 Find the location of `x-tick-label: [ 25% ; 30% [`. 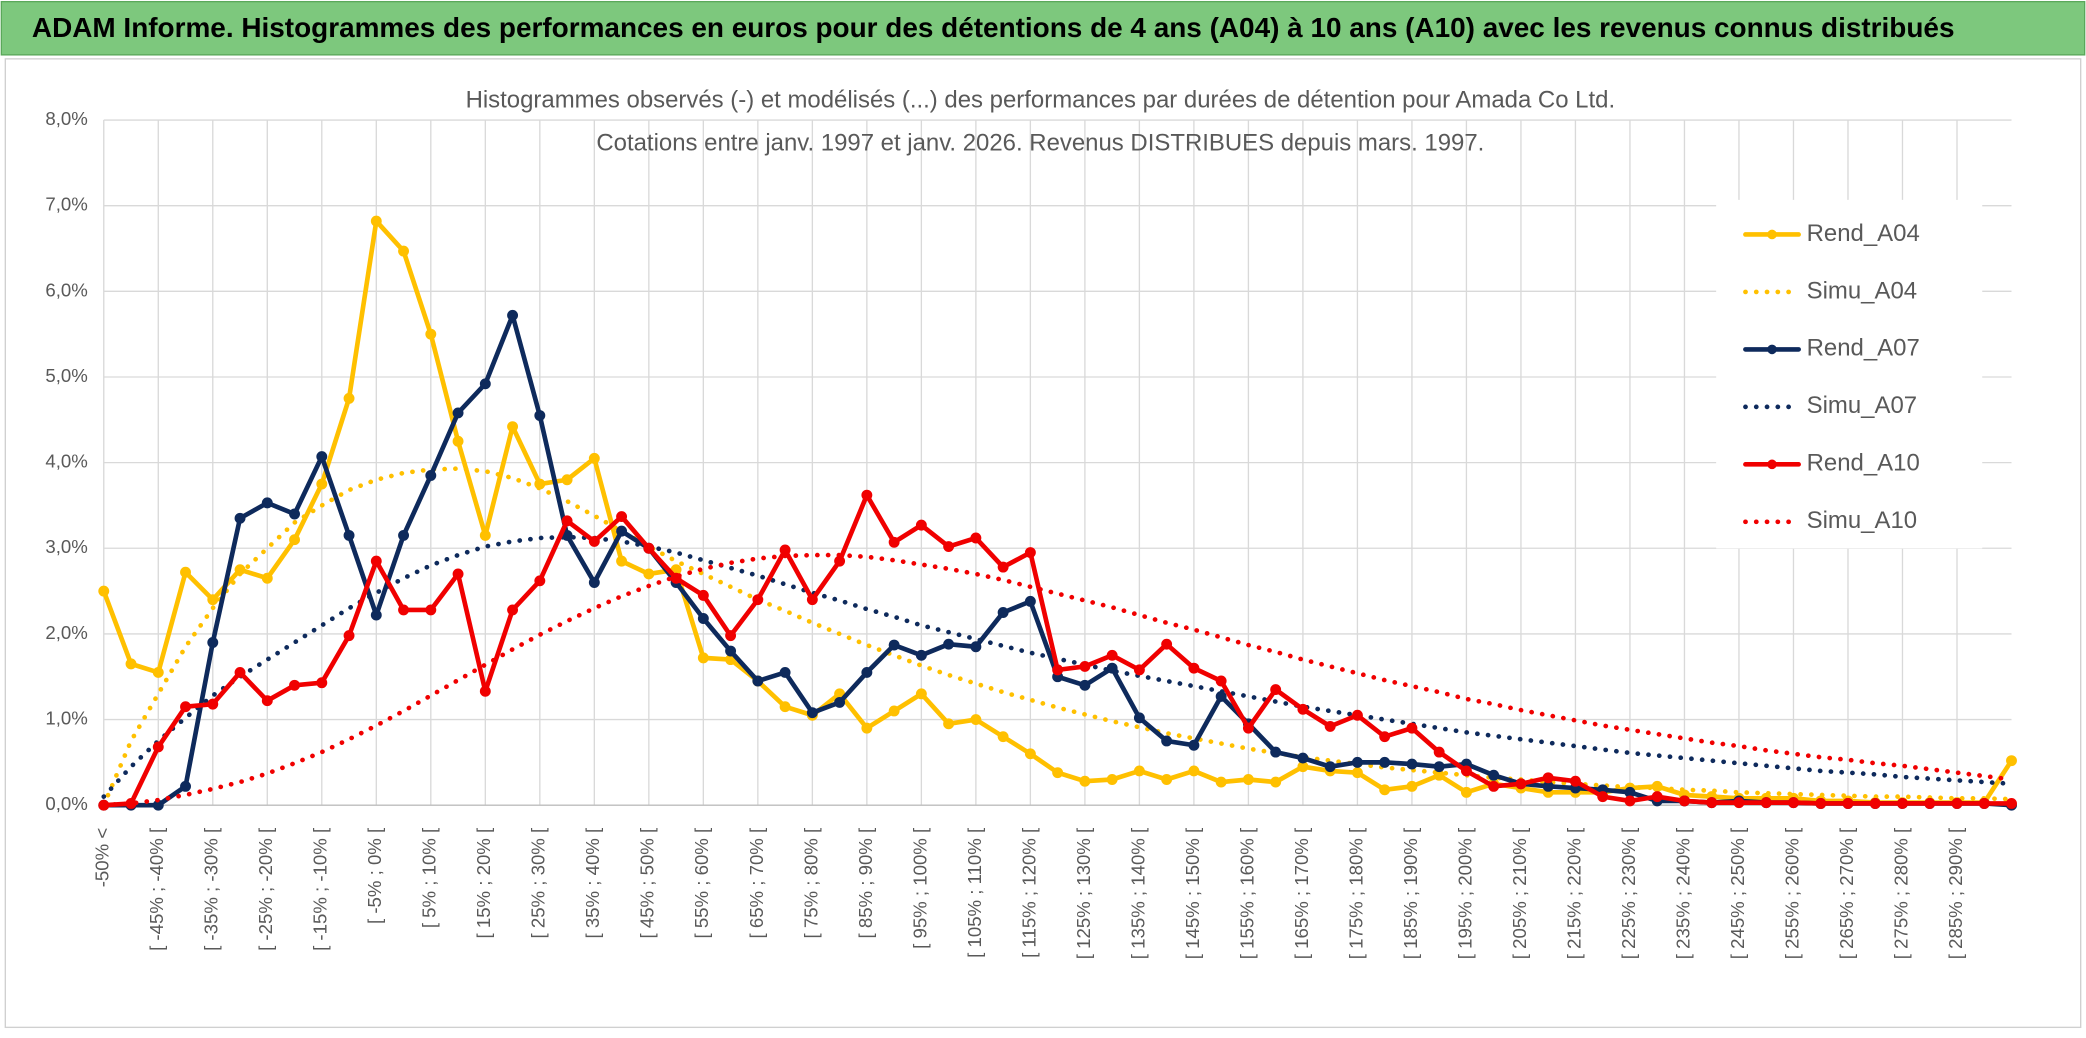

x-tick-label: [ 25% ; 30% [ is located at coordinates (538, 883).